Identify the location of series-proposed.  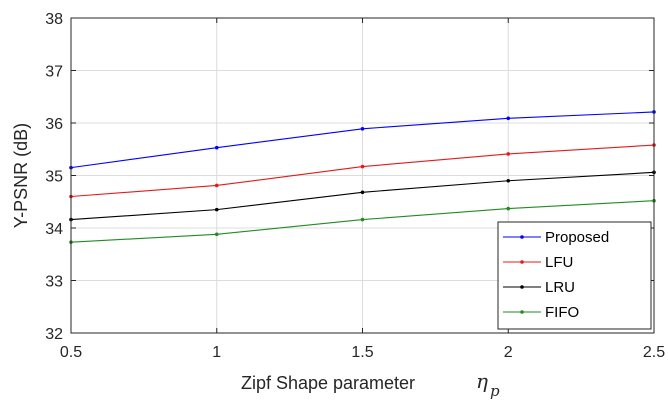
(362, 140).